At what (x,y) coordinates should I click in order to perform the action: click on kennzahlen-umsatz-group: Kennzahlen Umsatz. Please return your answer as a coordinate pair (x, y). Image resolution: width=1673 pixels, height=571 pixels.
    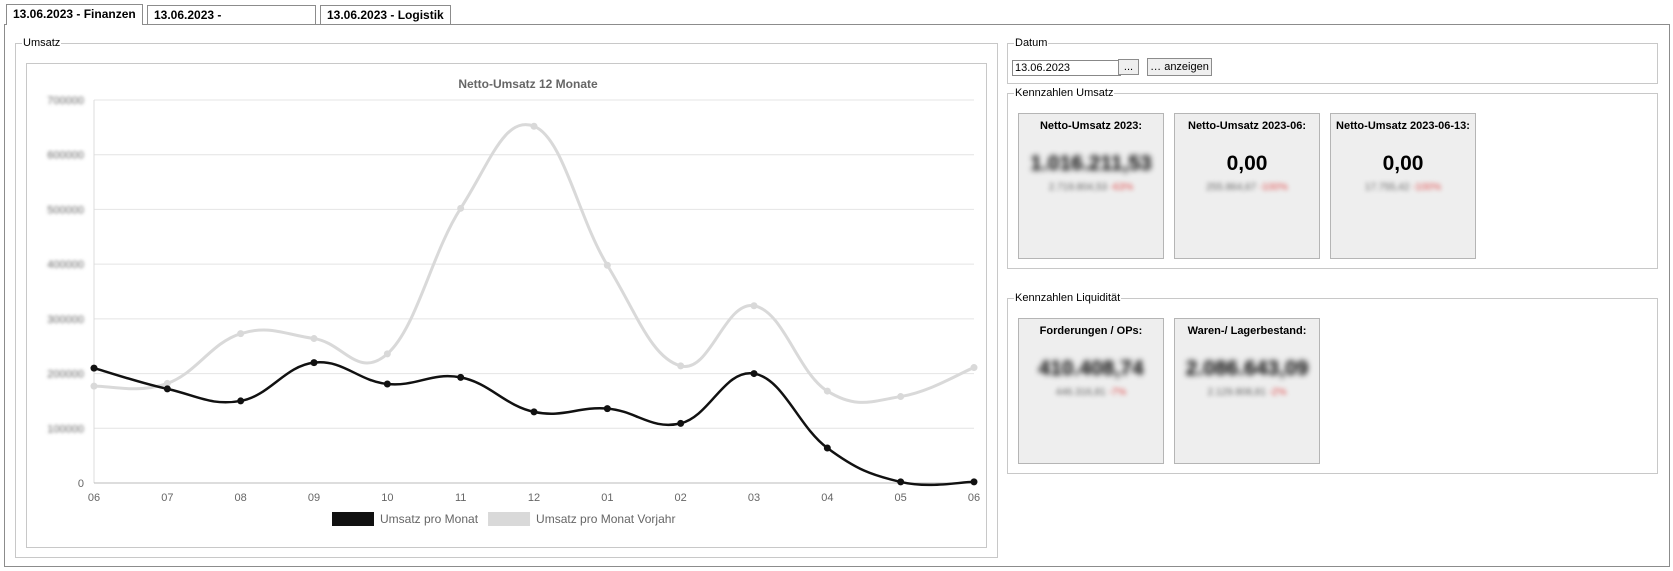
    Looking at the image, I should click on (1332, 178).